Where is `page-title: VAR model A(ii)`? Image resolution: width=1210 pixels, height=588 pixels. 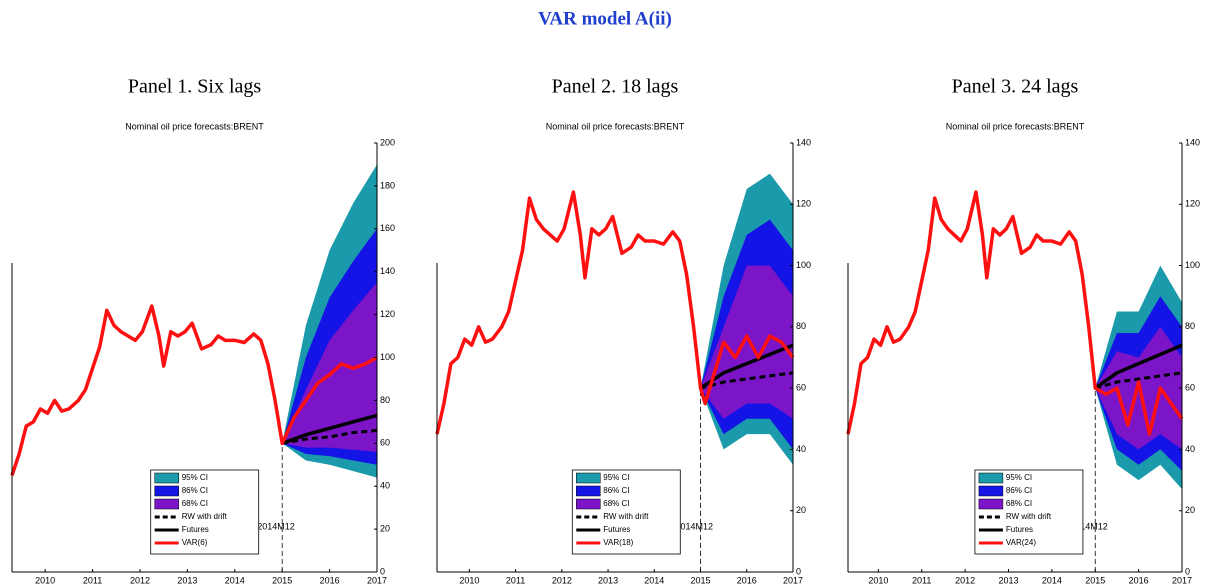
page-title: VAR model A(ii) is located at coordinates (605, 18).